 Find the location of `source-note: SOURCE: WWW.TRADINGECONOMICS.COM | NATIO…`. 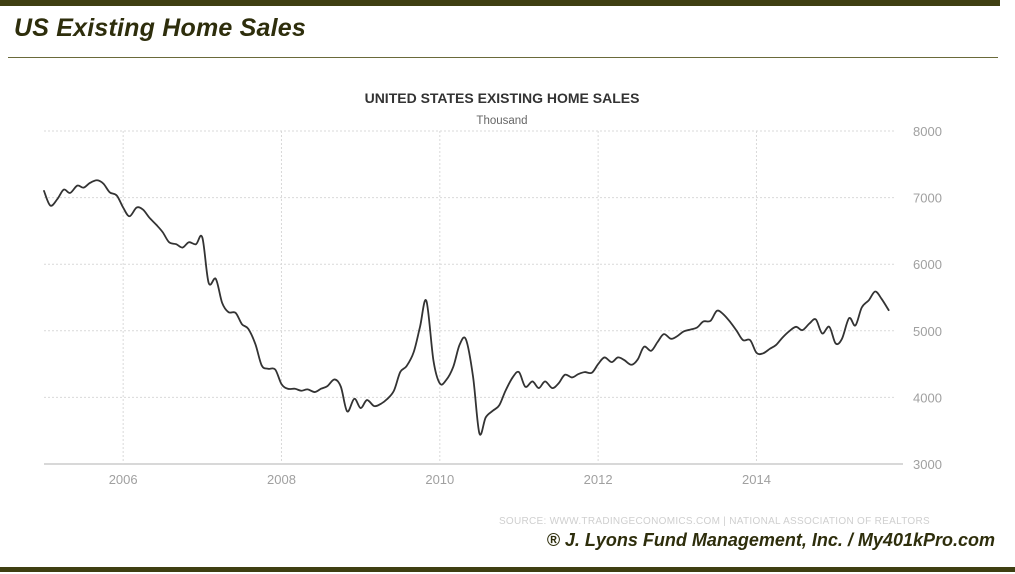

source-note: SOURCE: WWW.TRADINGECONOMICS.COM | NATIO… is located at coordinates (714, 521).